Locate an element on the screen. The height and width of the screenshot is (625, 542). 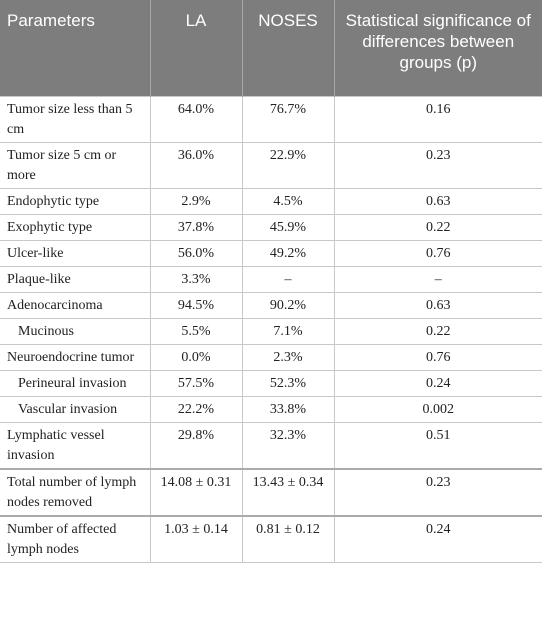
row-noses-value: 22.9% is located at coordinates (287, 164).